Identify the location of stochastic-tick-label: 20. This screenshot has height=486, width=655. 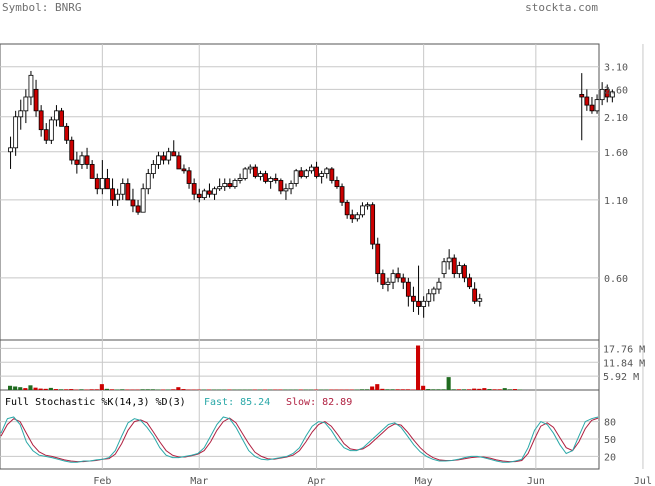
(610, 457).